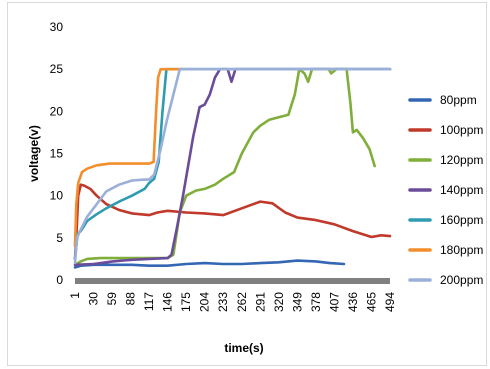 This screenshot has height=369, width=490. Describe the element at coordinates (316, 302) in the screenshot. I see `x-tick-label: 378` at that location.